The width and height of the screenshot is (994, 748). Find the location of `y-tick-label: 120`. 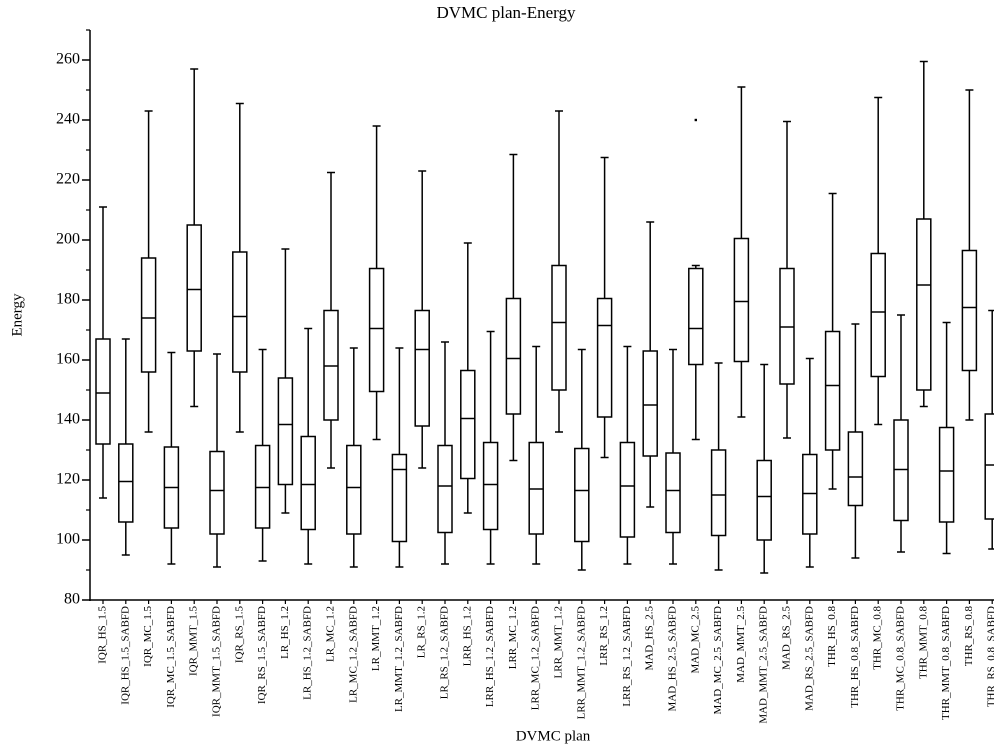

y-tick-label: 120 is located at coordinates (68, 479).